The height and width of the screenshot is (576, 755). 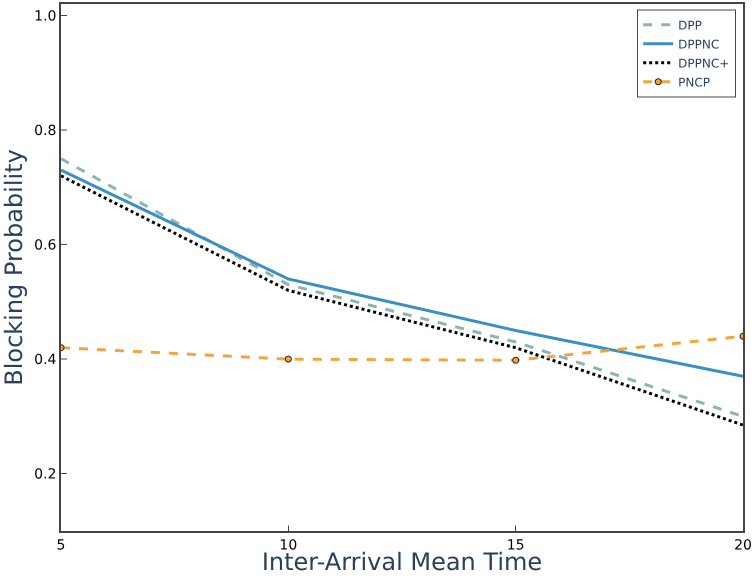 I want to click on legend-label: DPPNC+, so click(x=704, y=63).